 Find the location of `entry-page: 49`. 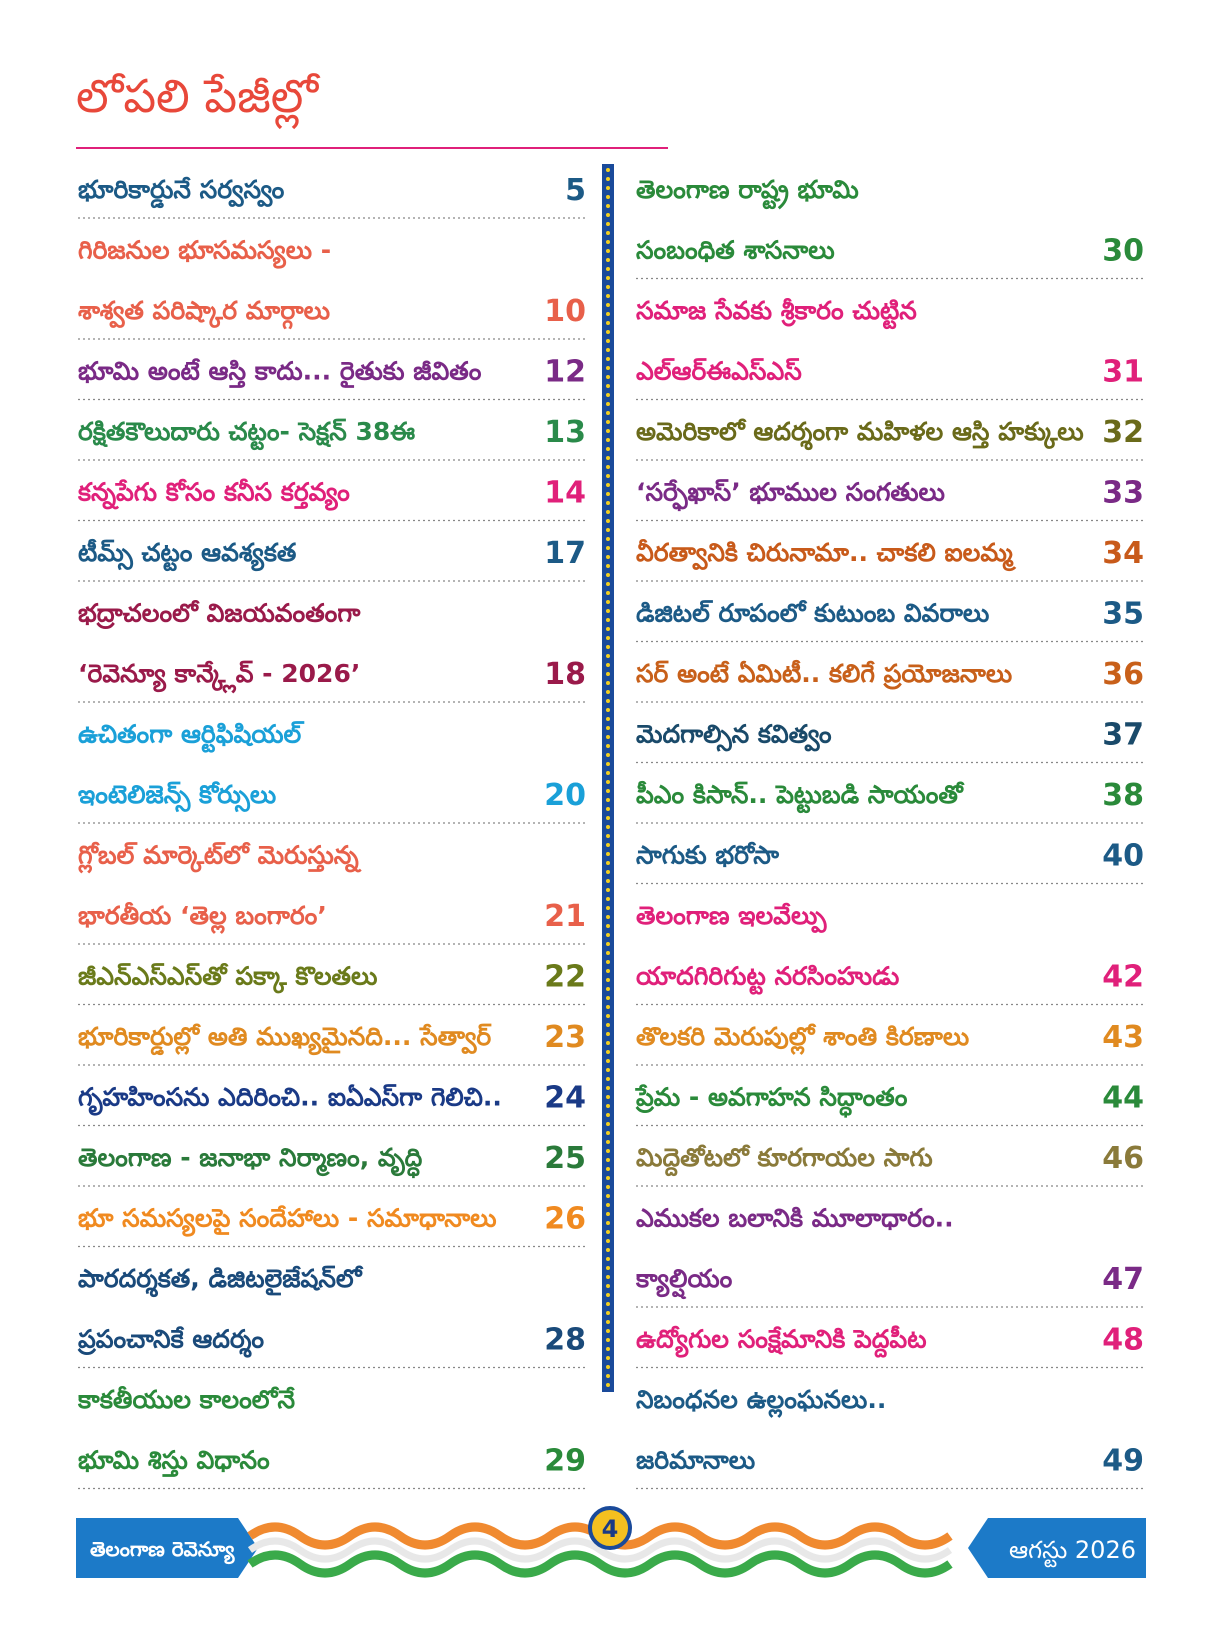

entry-page: 49 is located at coordinates (1123, 1461).